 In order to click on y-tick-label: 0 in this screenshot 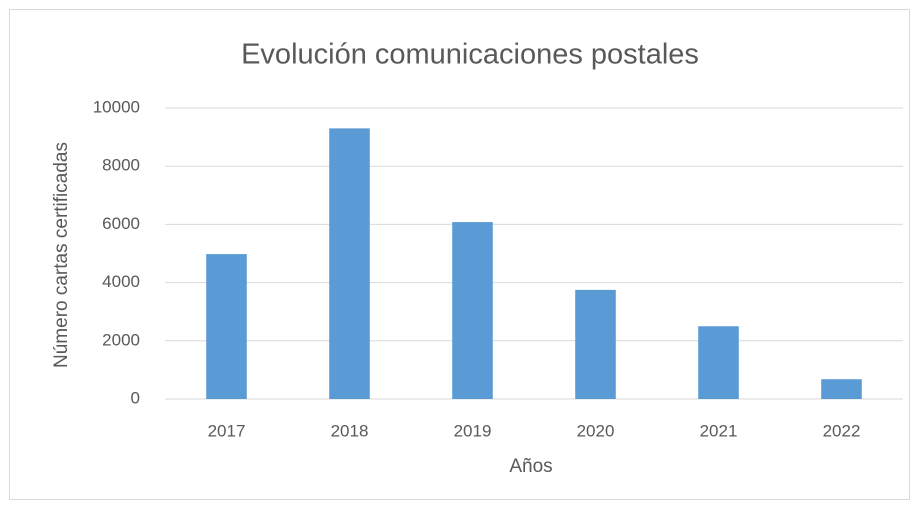, I will do `click(135, 397)`.